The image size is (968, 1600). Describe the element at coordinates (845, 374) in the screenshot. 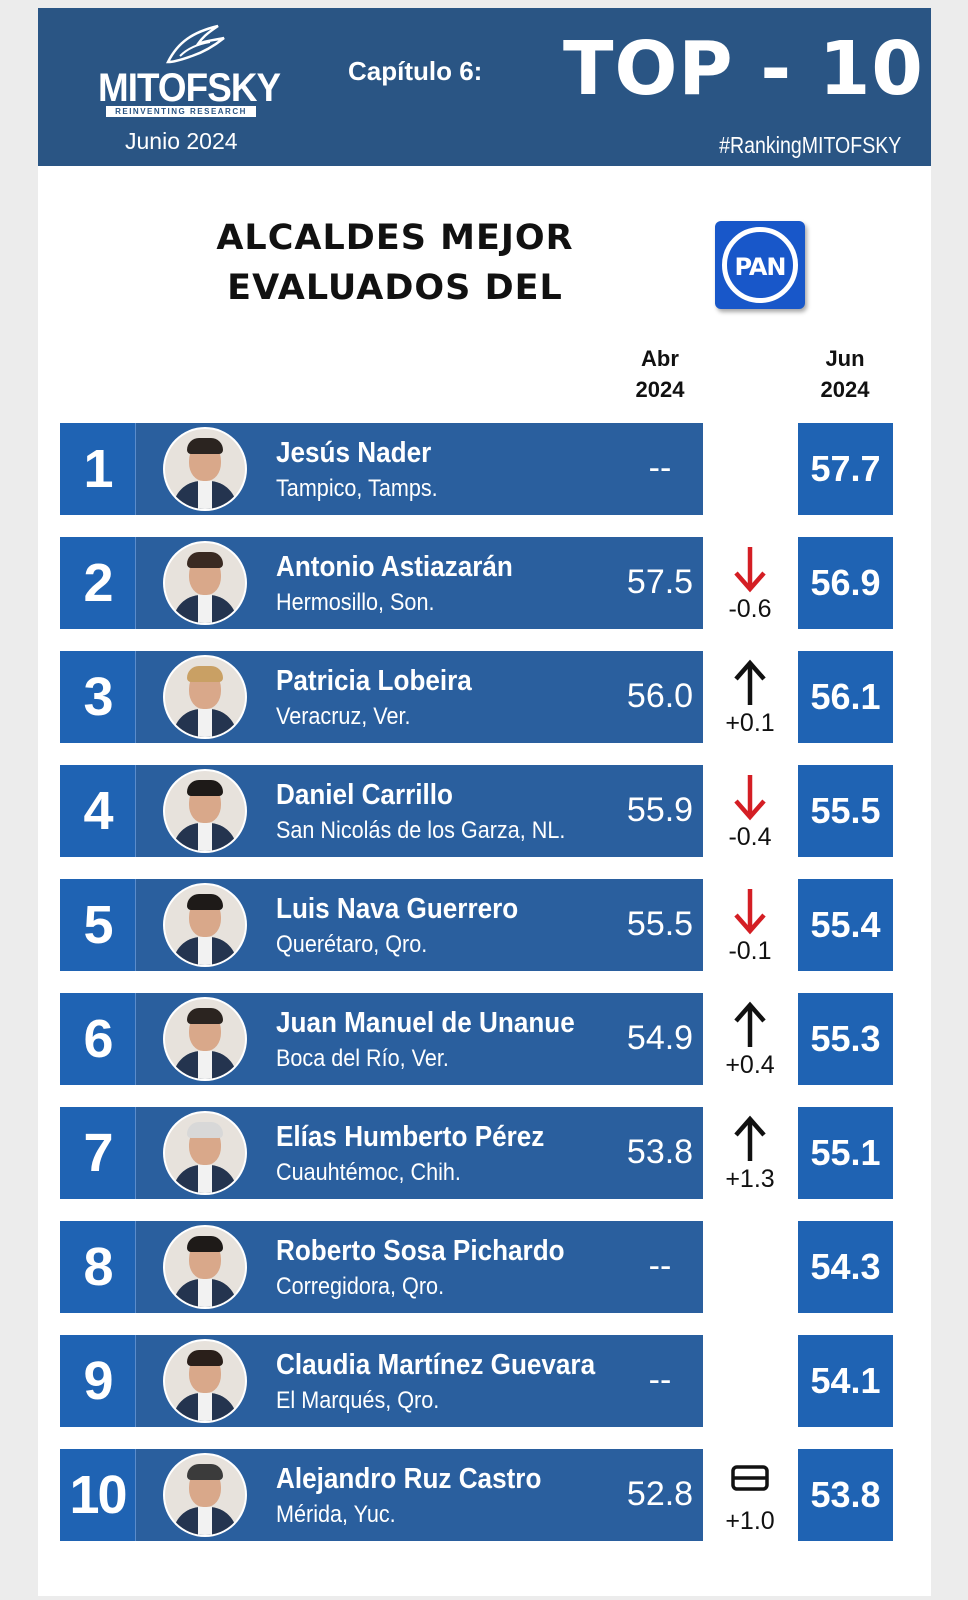

I see `column-header-jun: Jun 2024` at that location.